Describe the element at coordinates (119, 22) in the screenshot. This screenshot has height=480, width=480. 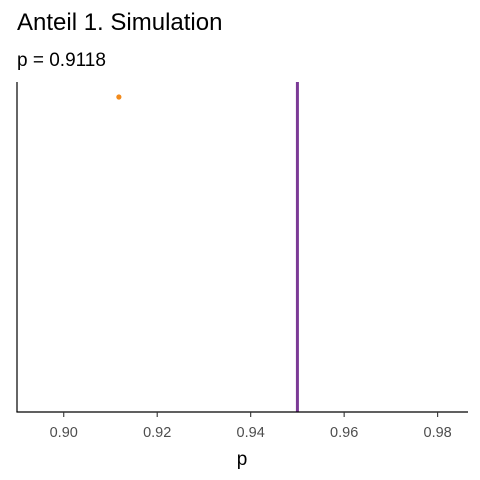
I see `chart-title: Anteil 1. Simulation` at that location.